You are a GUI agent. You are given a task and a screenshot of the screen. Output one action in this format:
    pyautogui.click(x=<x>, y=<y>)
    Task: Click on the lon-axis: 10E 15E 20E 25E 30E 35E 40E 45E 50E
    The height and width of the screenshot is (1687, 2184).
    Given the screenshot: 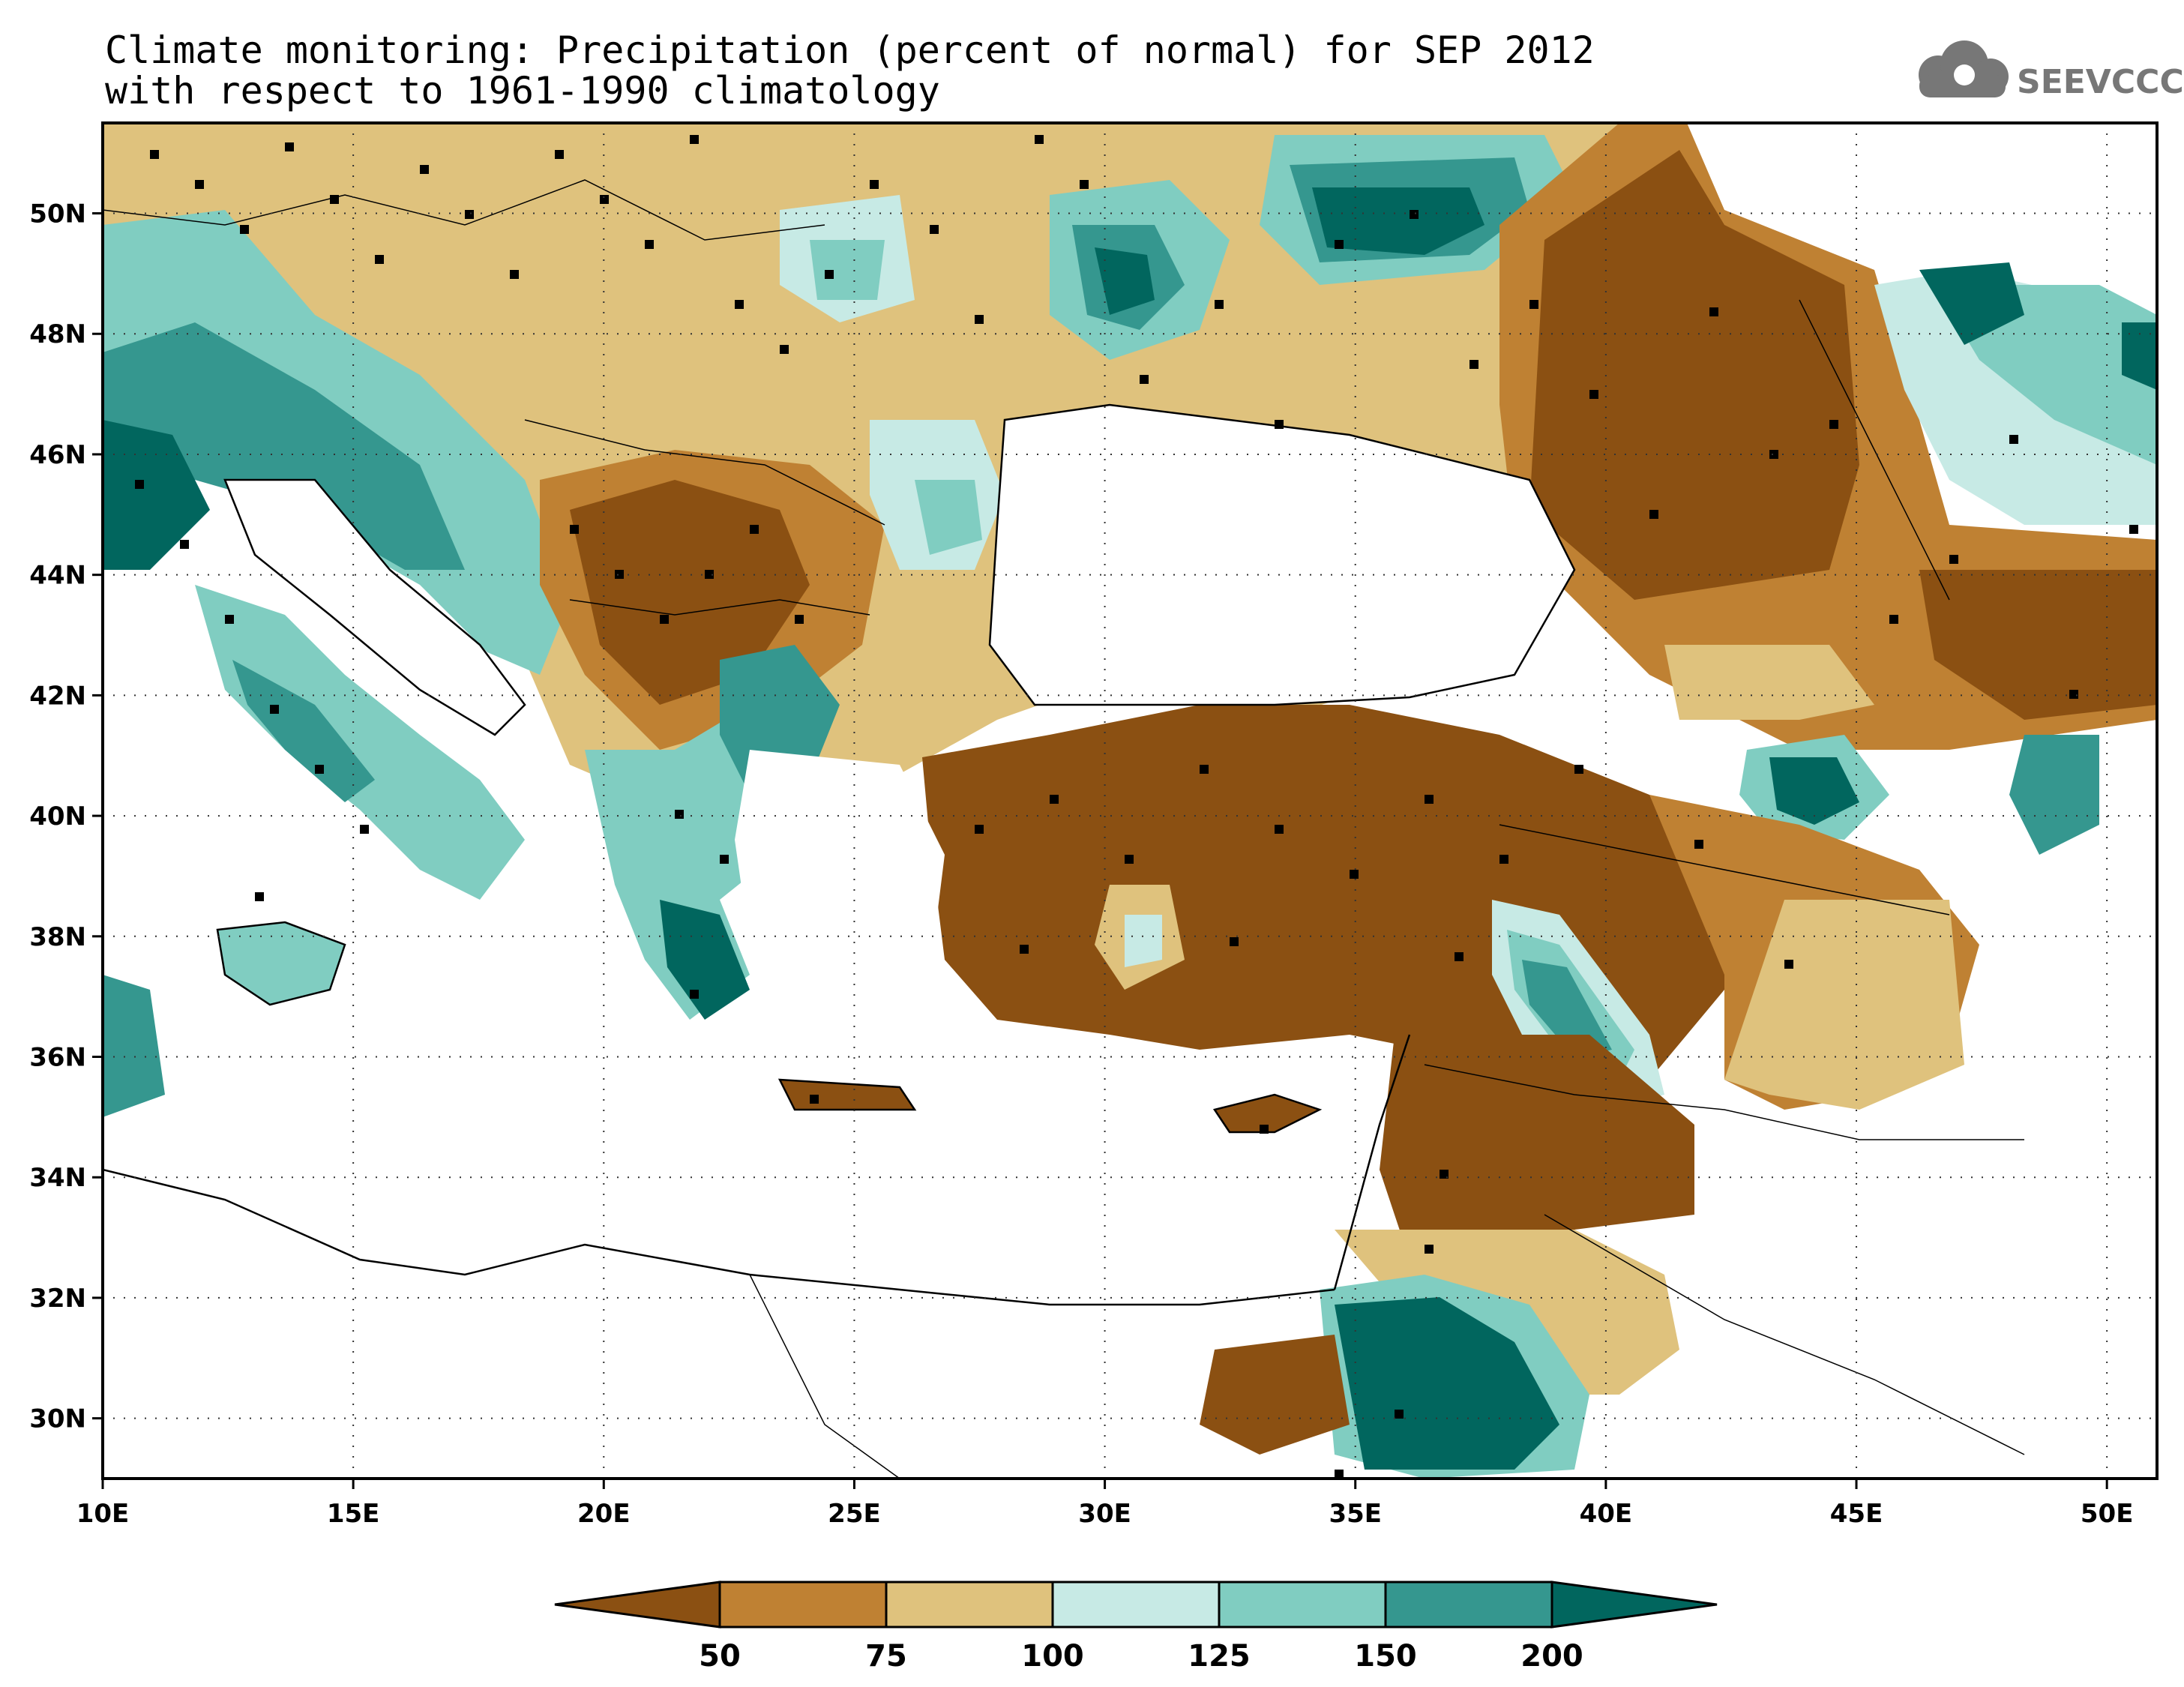 What is the action you would take?
    pyautogui.click(x=1105, y=1504)
    